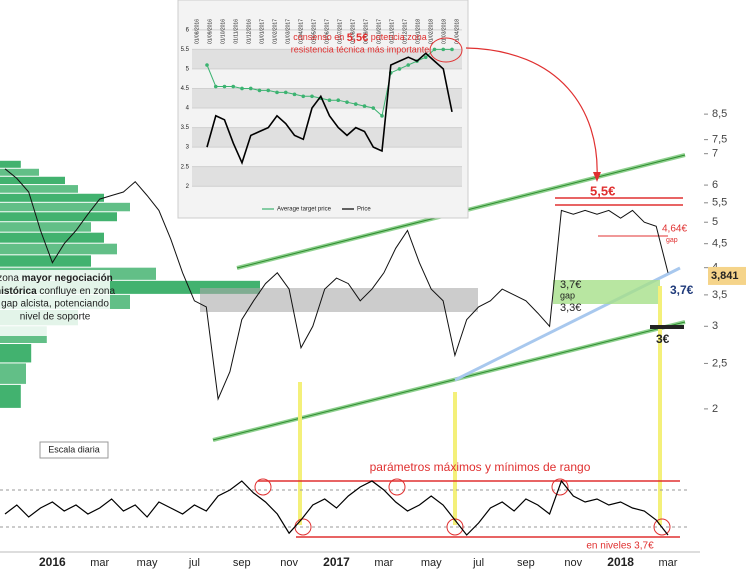 The width and height of the screenshot is (746, 582). What do you see at coordinates (719, 363) in the screenshot?
I see `y-tick-label: 2,5` at bounding box center [719, 363].